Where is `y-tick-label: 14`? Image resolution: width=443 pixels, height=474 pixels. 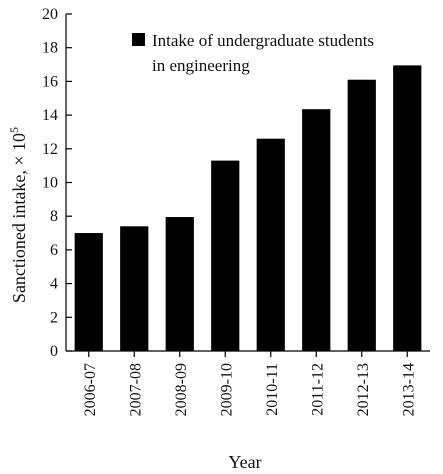
y-tick-label: 14 is located at coordinates (50, 115).